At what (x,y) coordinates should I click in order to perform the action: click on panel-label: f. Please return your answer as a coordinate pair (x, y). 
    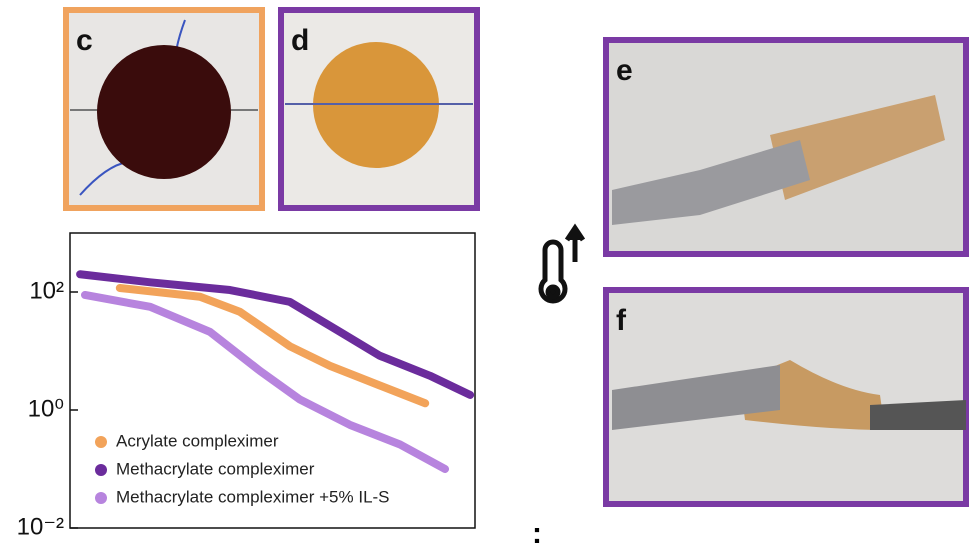
    Looking at the image, I should click on (621, 320).